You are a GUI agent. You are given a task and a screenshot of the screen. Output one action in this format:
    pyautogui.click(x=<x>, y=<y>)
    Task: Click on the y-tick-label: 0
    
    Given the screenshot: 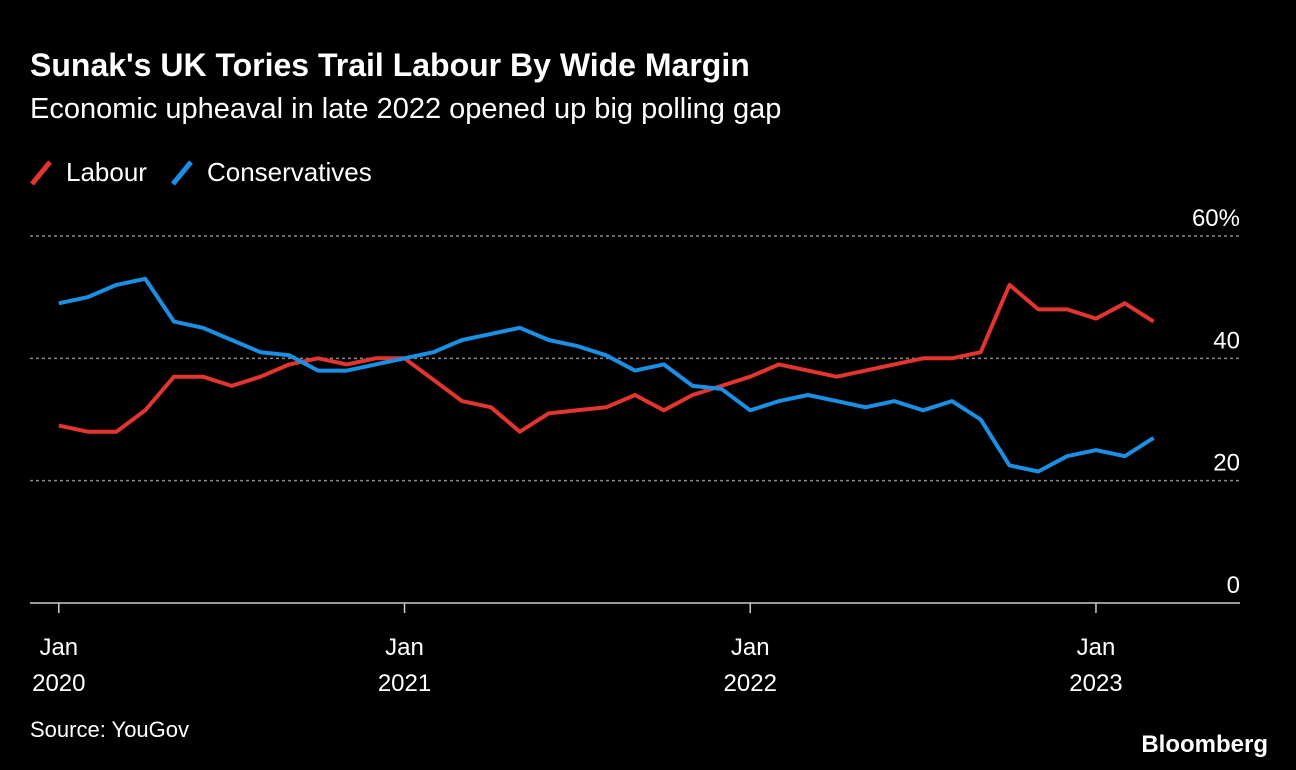 What is the action you would take?
    pyautogui.click(x=1233, y=585)
    